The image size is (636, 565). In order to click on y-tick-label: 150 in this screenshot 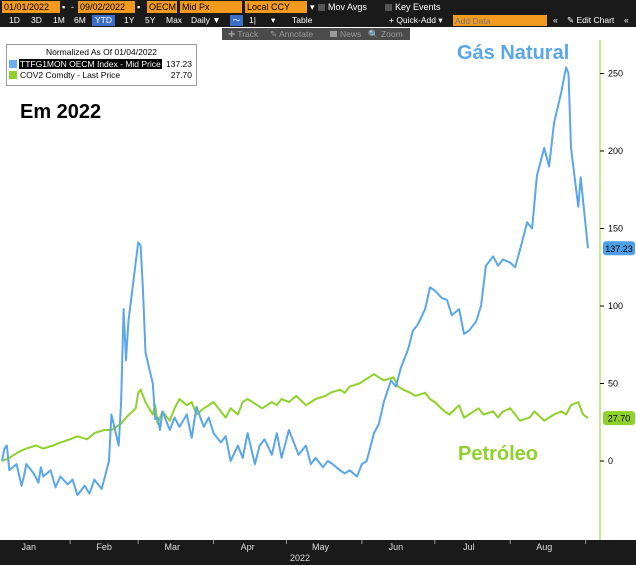, I will do `click(615, 229)`.